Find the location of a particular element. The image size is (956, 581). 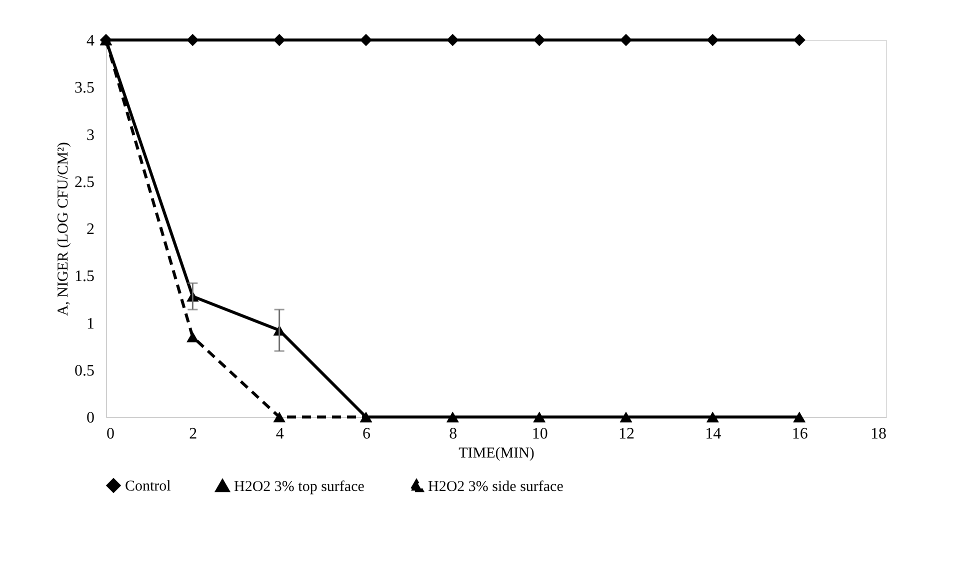

y-tick-label: 3 is located at coordinates (90, 135).